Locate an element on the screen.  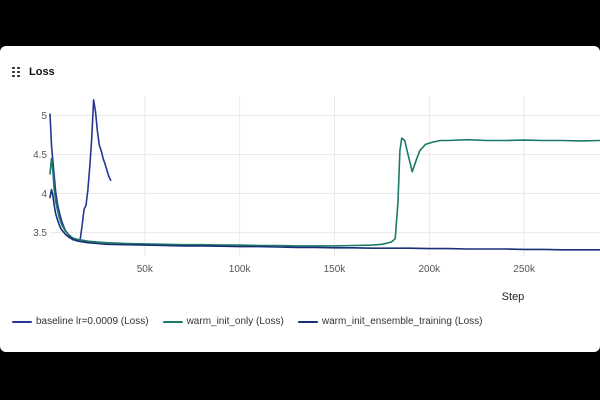
x-tick-label: 150k is located at coordinates (335, 269).